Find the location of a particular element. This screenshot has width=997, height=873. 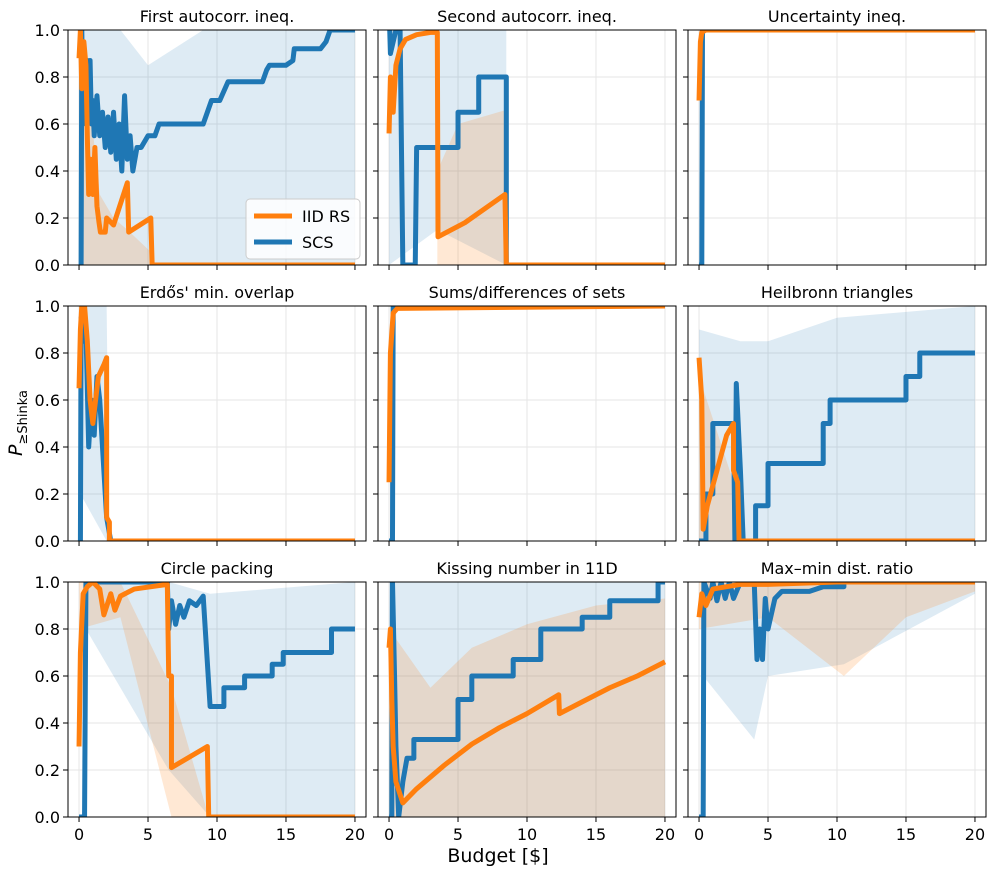

panel-title: Sums/differences of sets is located at coordinates (527, 292).